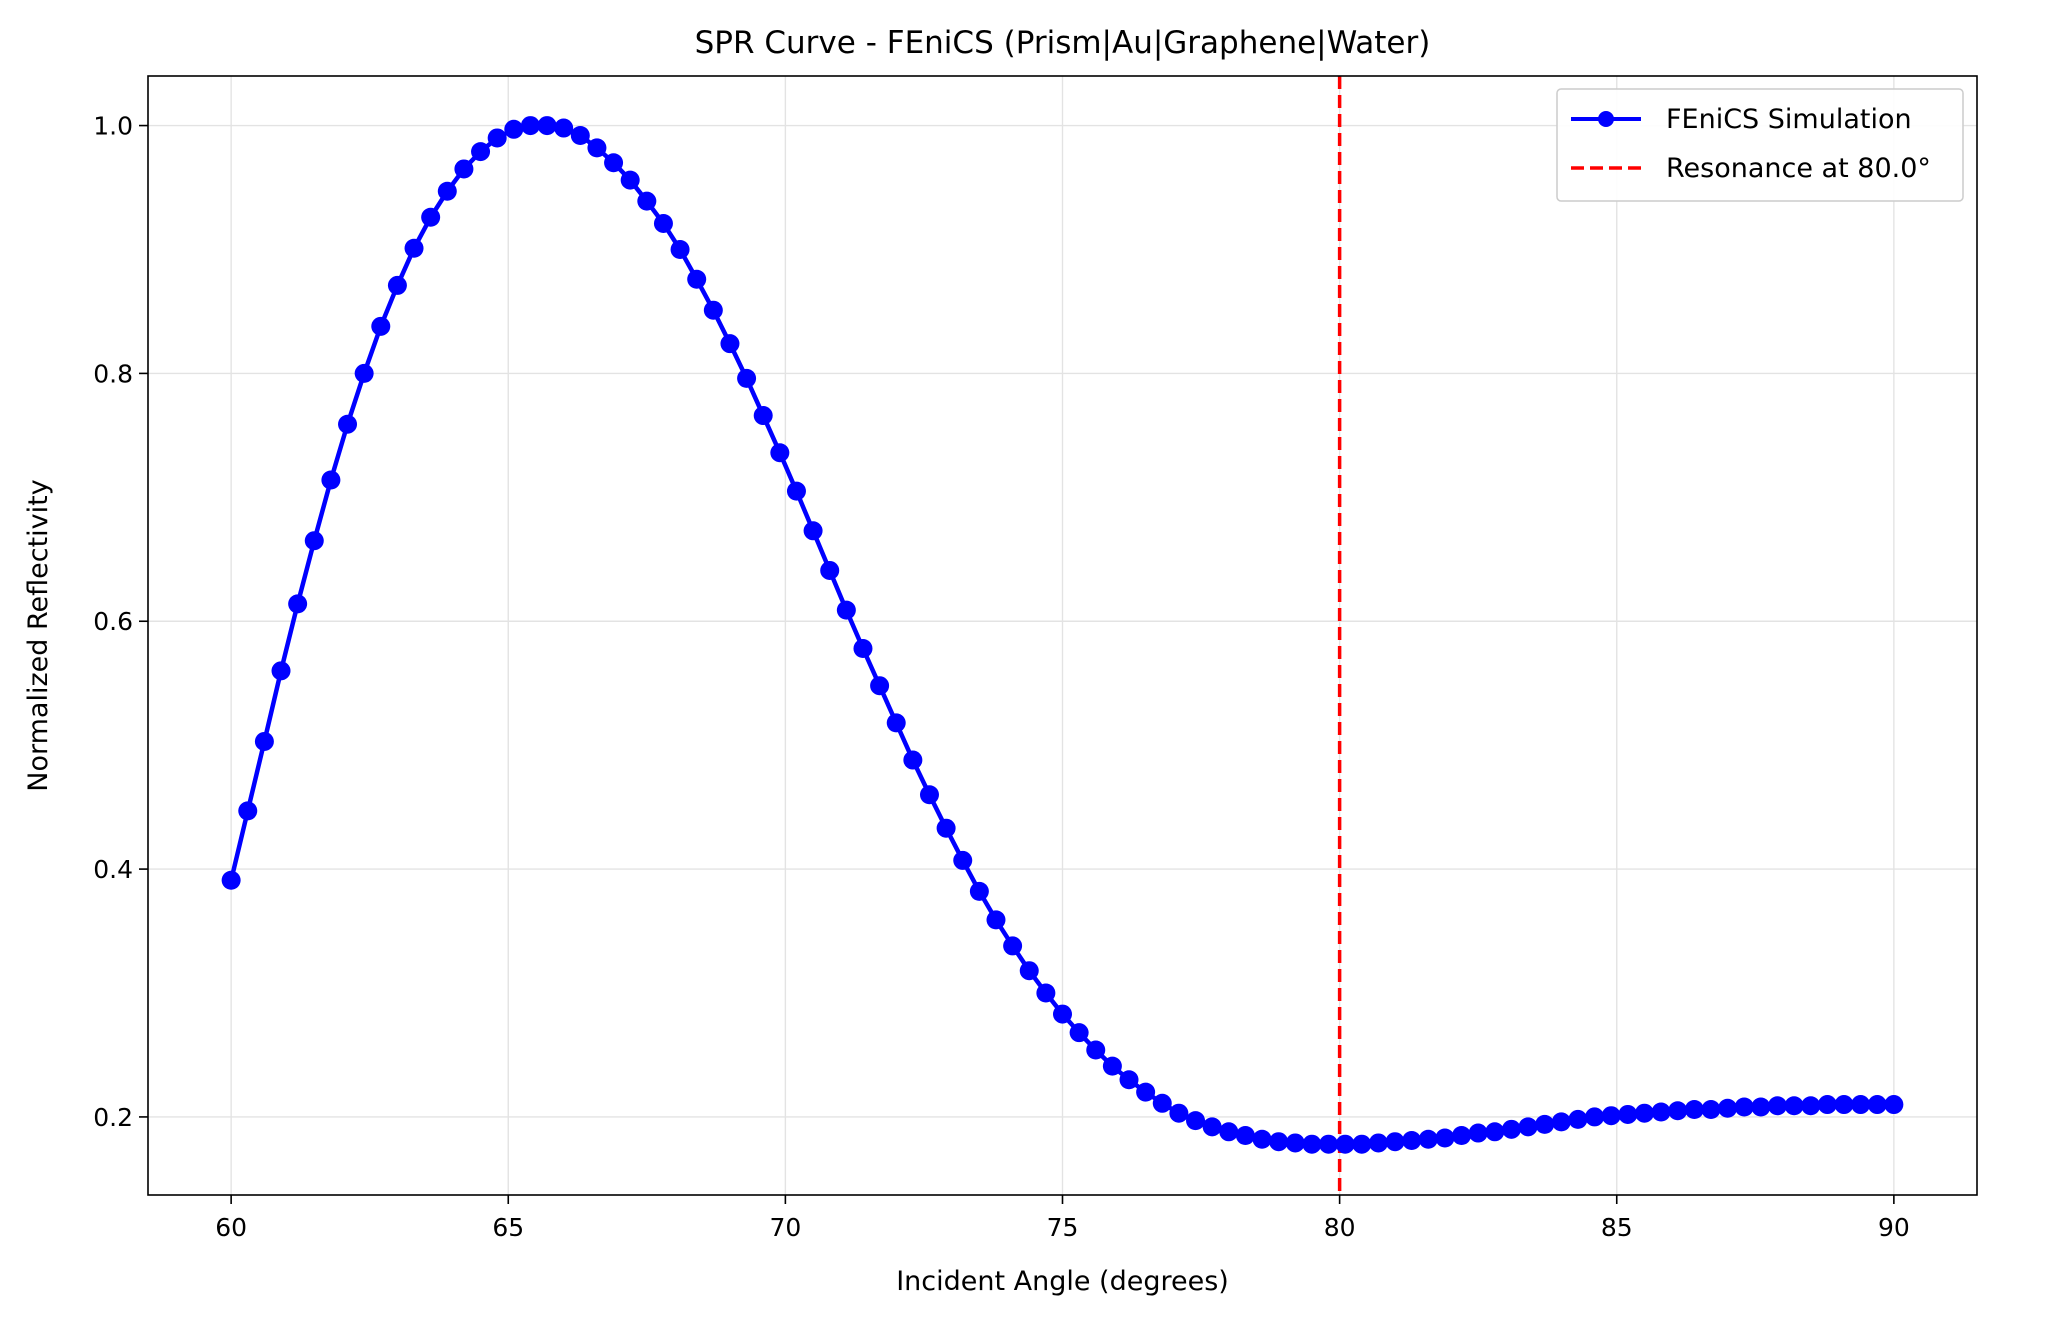 The image size is (2048, 1319). I want to click on legend-label-resonance: Resonance at 80.0°, so click(1798, 168).